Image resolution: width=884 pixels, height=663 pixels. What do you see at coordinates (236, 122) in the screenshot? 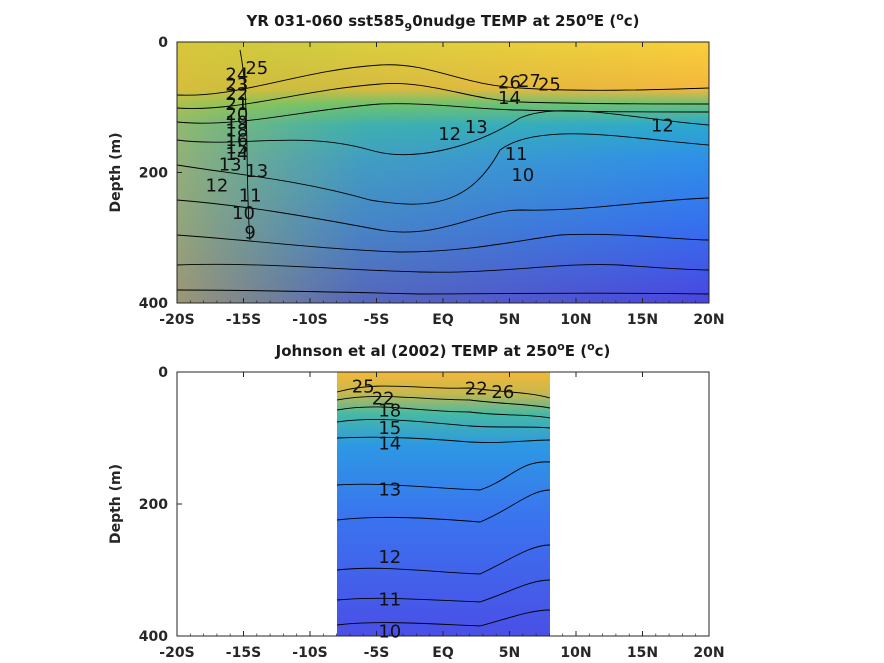
I see `contour-label: 19` at bounding box center [236, 122].